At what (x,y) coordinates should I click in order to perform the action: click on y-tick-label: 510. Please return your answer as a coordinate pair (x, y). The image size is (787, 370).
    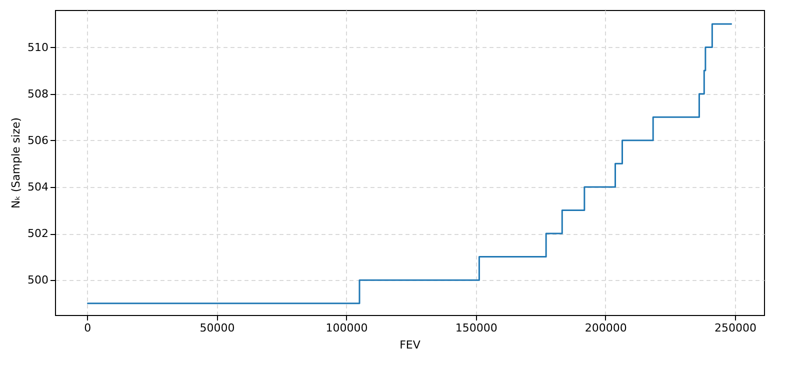
    Looking at the image, I should click on (38, 47).